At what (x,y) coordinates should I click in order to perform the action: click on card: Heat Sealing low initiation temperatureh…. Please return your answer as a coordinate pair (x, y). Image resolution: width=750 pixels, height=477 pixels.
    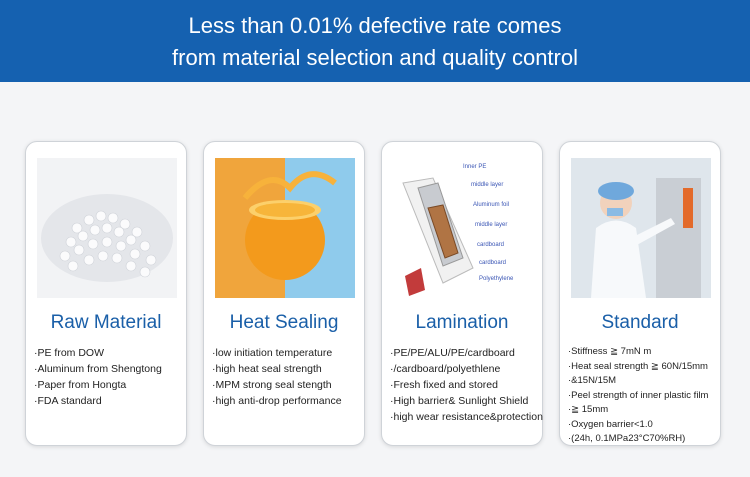
    Looking at the image, I should click on (284, 293).